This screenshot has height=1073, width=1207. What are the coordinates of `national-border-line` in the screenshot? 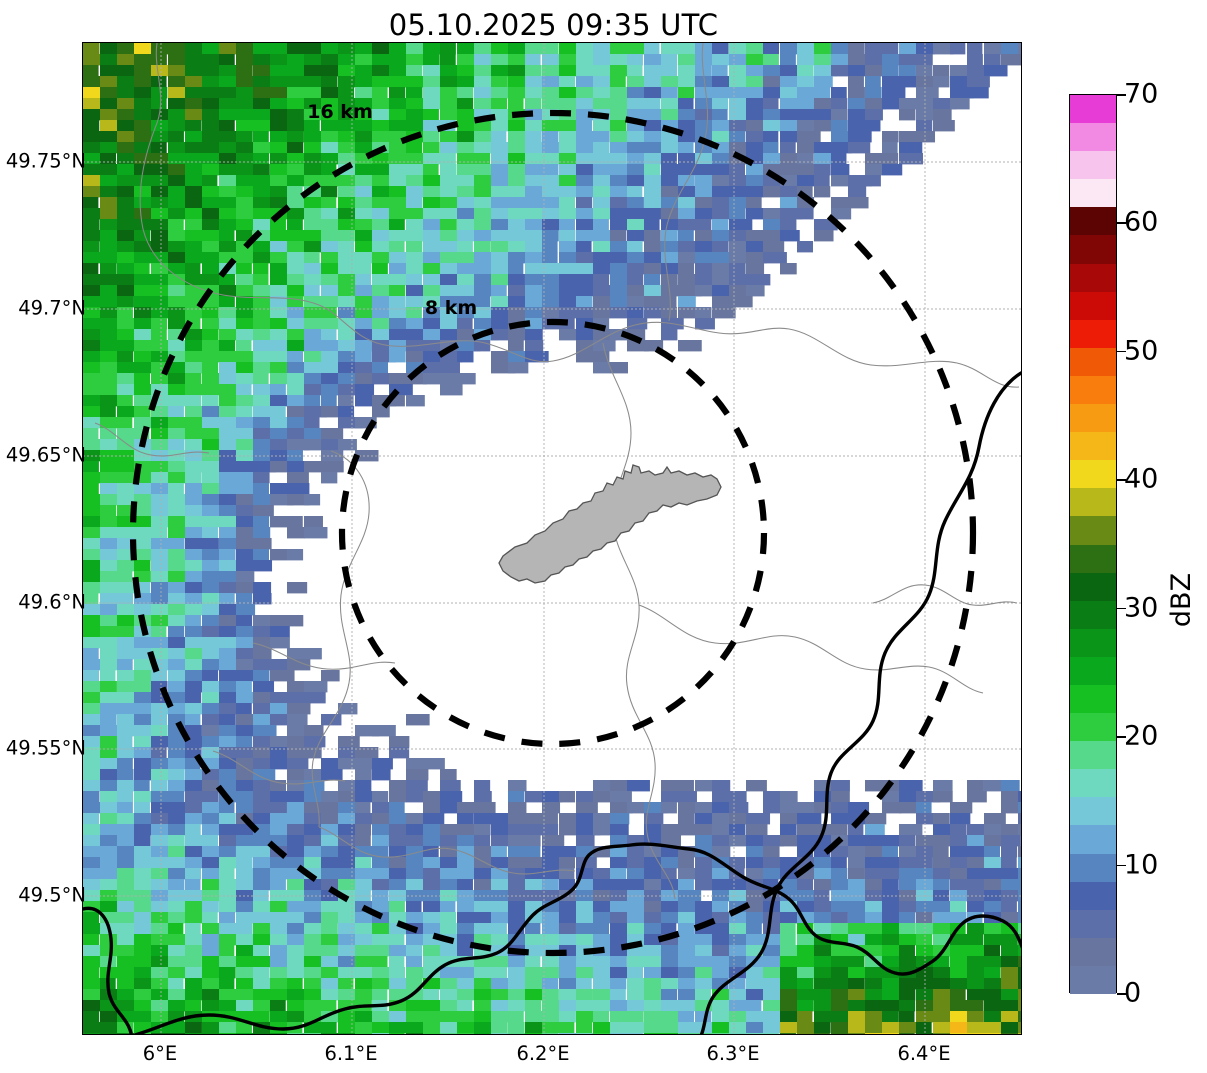 It's located at (108, 970).